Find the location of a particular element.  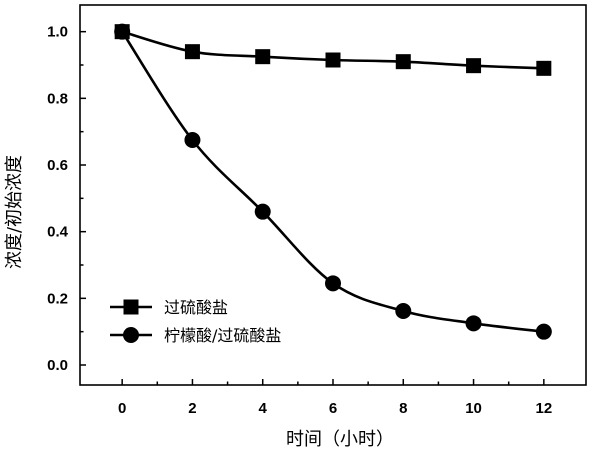

y-tick-label: 1.0 is located at coordinates (57, 32).